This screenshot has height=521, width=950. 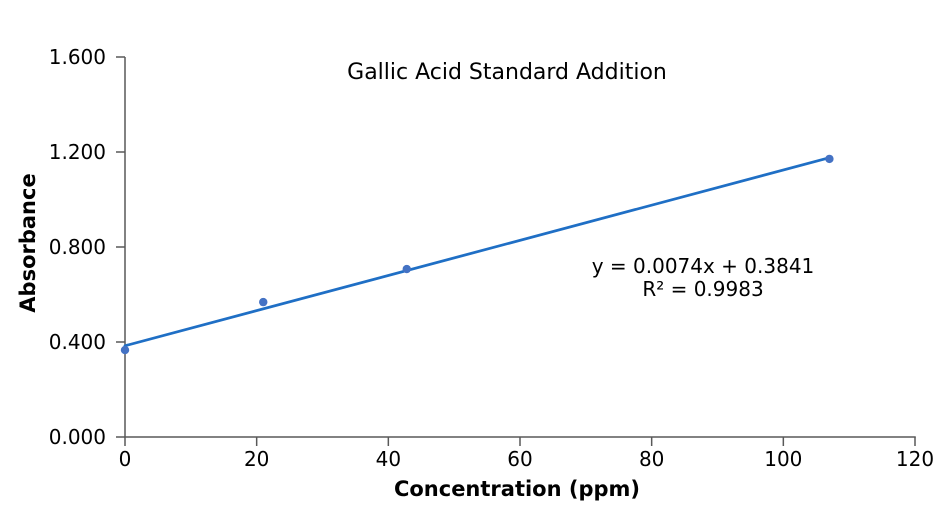 What do you see at coordinates (703, 289) in the screenshot?
I see `trendline-r-squared-text: R² = 0.9983` at bounding box center [703, 289].